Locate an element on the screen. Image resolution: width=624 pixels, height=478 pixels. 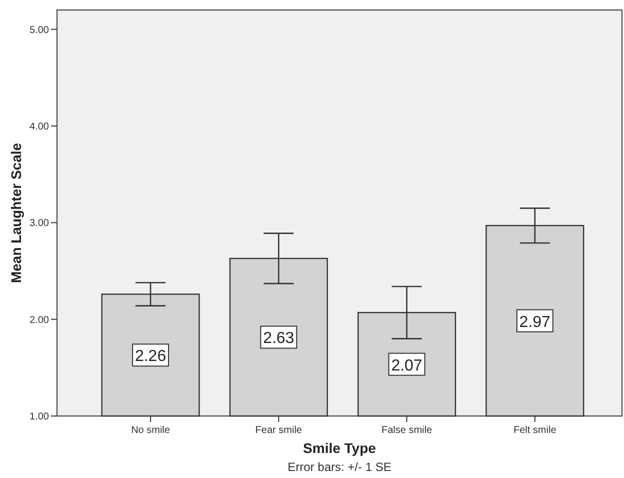
data-label: 2.97 is located at coordinates (535, 322).